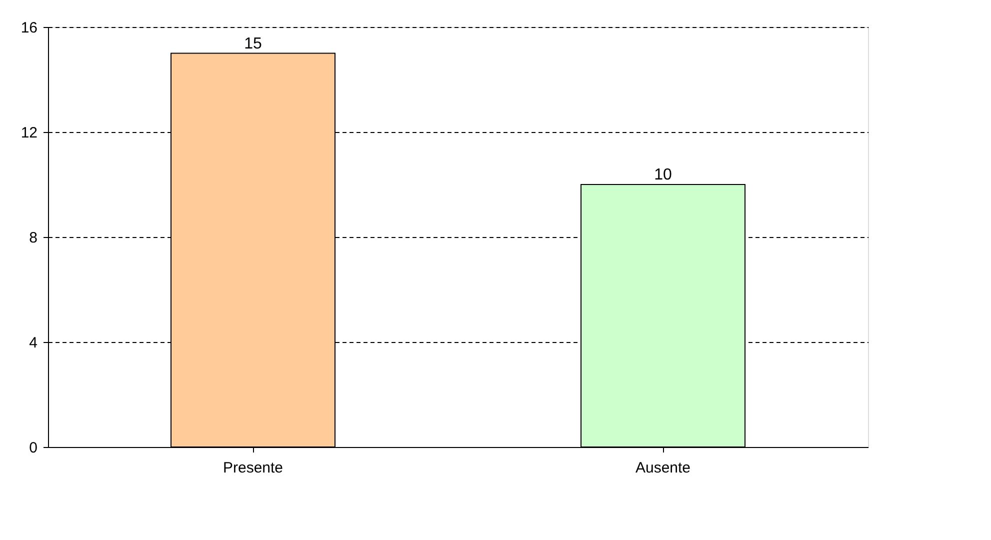  What do you see at coordinates (29, 133) in the screenshot?
I see `y-tick-label: 12` at bounding box center [29, 133].